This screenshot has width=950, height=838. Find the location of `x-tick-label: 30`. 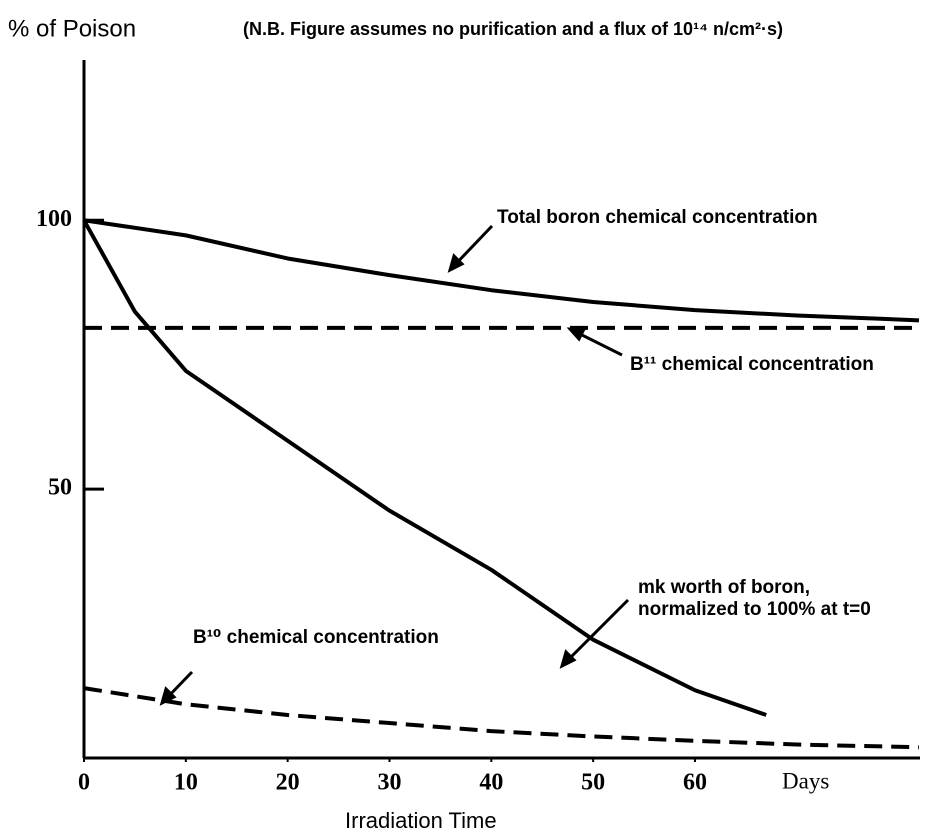

x-tick-label: 30 is located at coordinates (389, 783).